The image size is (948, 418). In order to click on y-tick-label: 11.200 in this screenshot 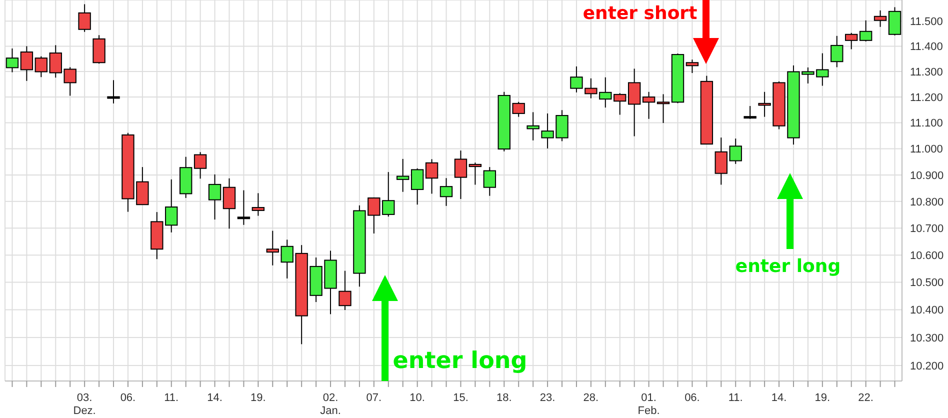, I will do `click(926, 98)`.